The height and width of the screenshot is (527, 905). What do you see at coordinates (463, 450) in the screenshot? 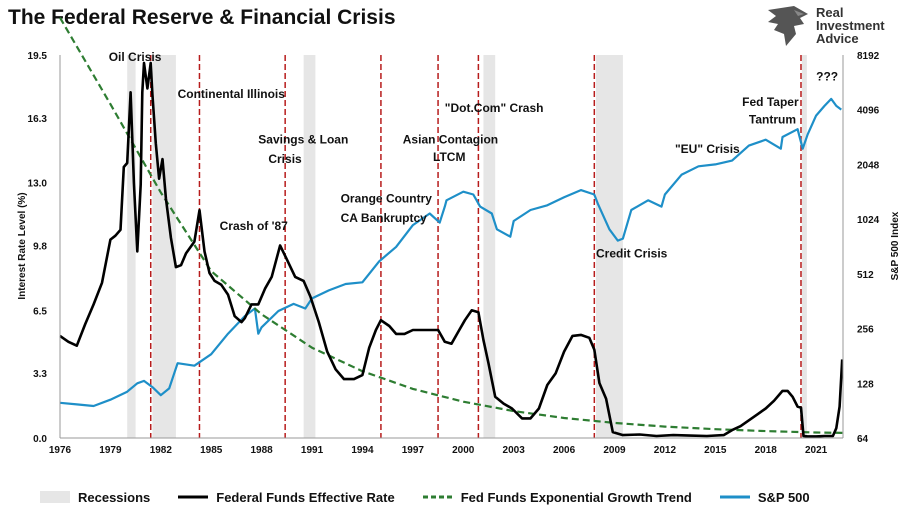
I see `x-tick-label: 2000` at bounding box center [463, 450].